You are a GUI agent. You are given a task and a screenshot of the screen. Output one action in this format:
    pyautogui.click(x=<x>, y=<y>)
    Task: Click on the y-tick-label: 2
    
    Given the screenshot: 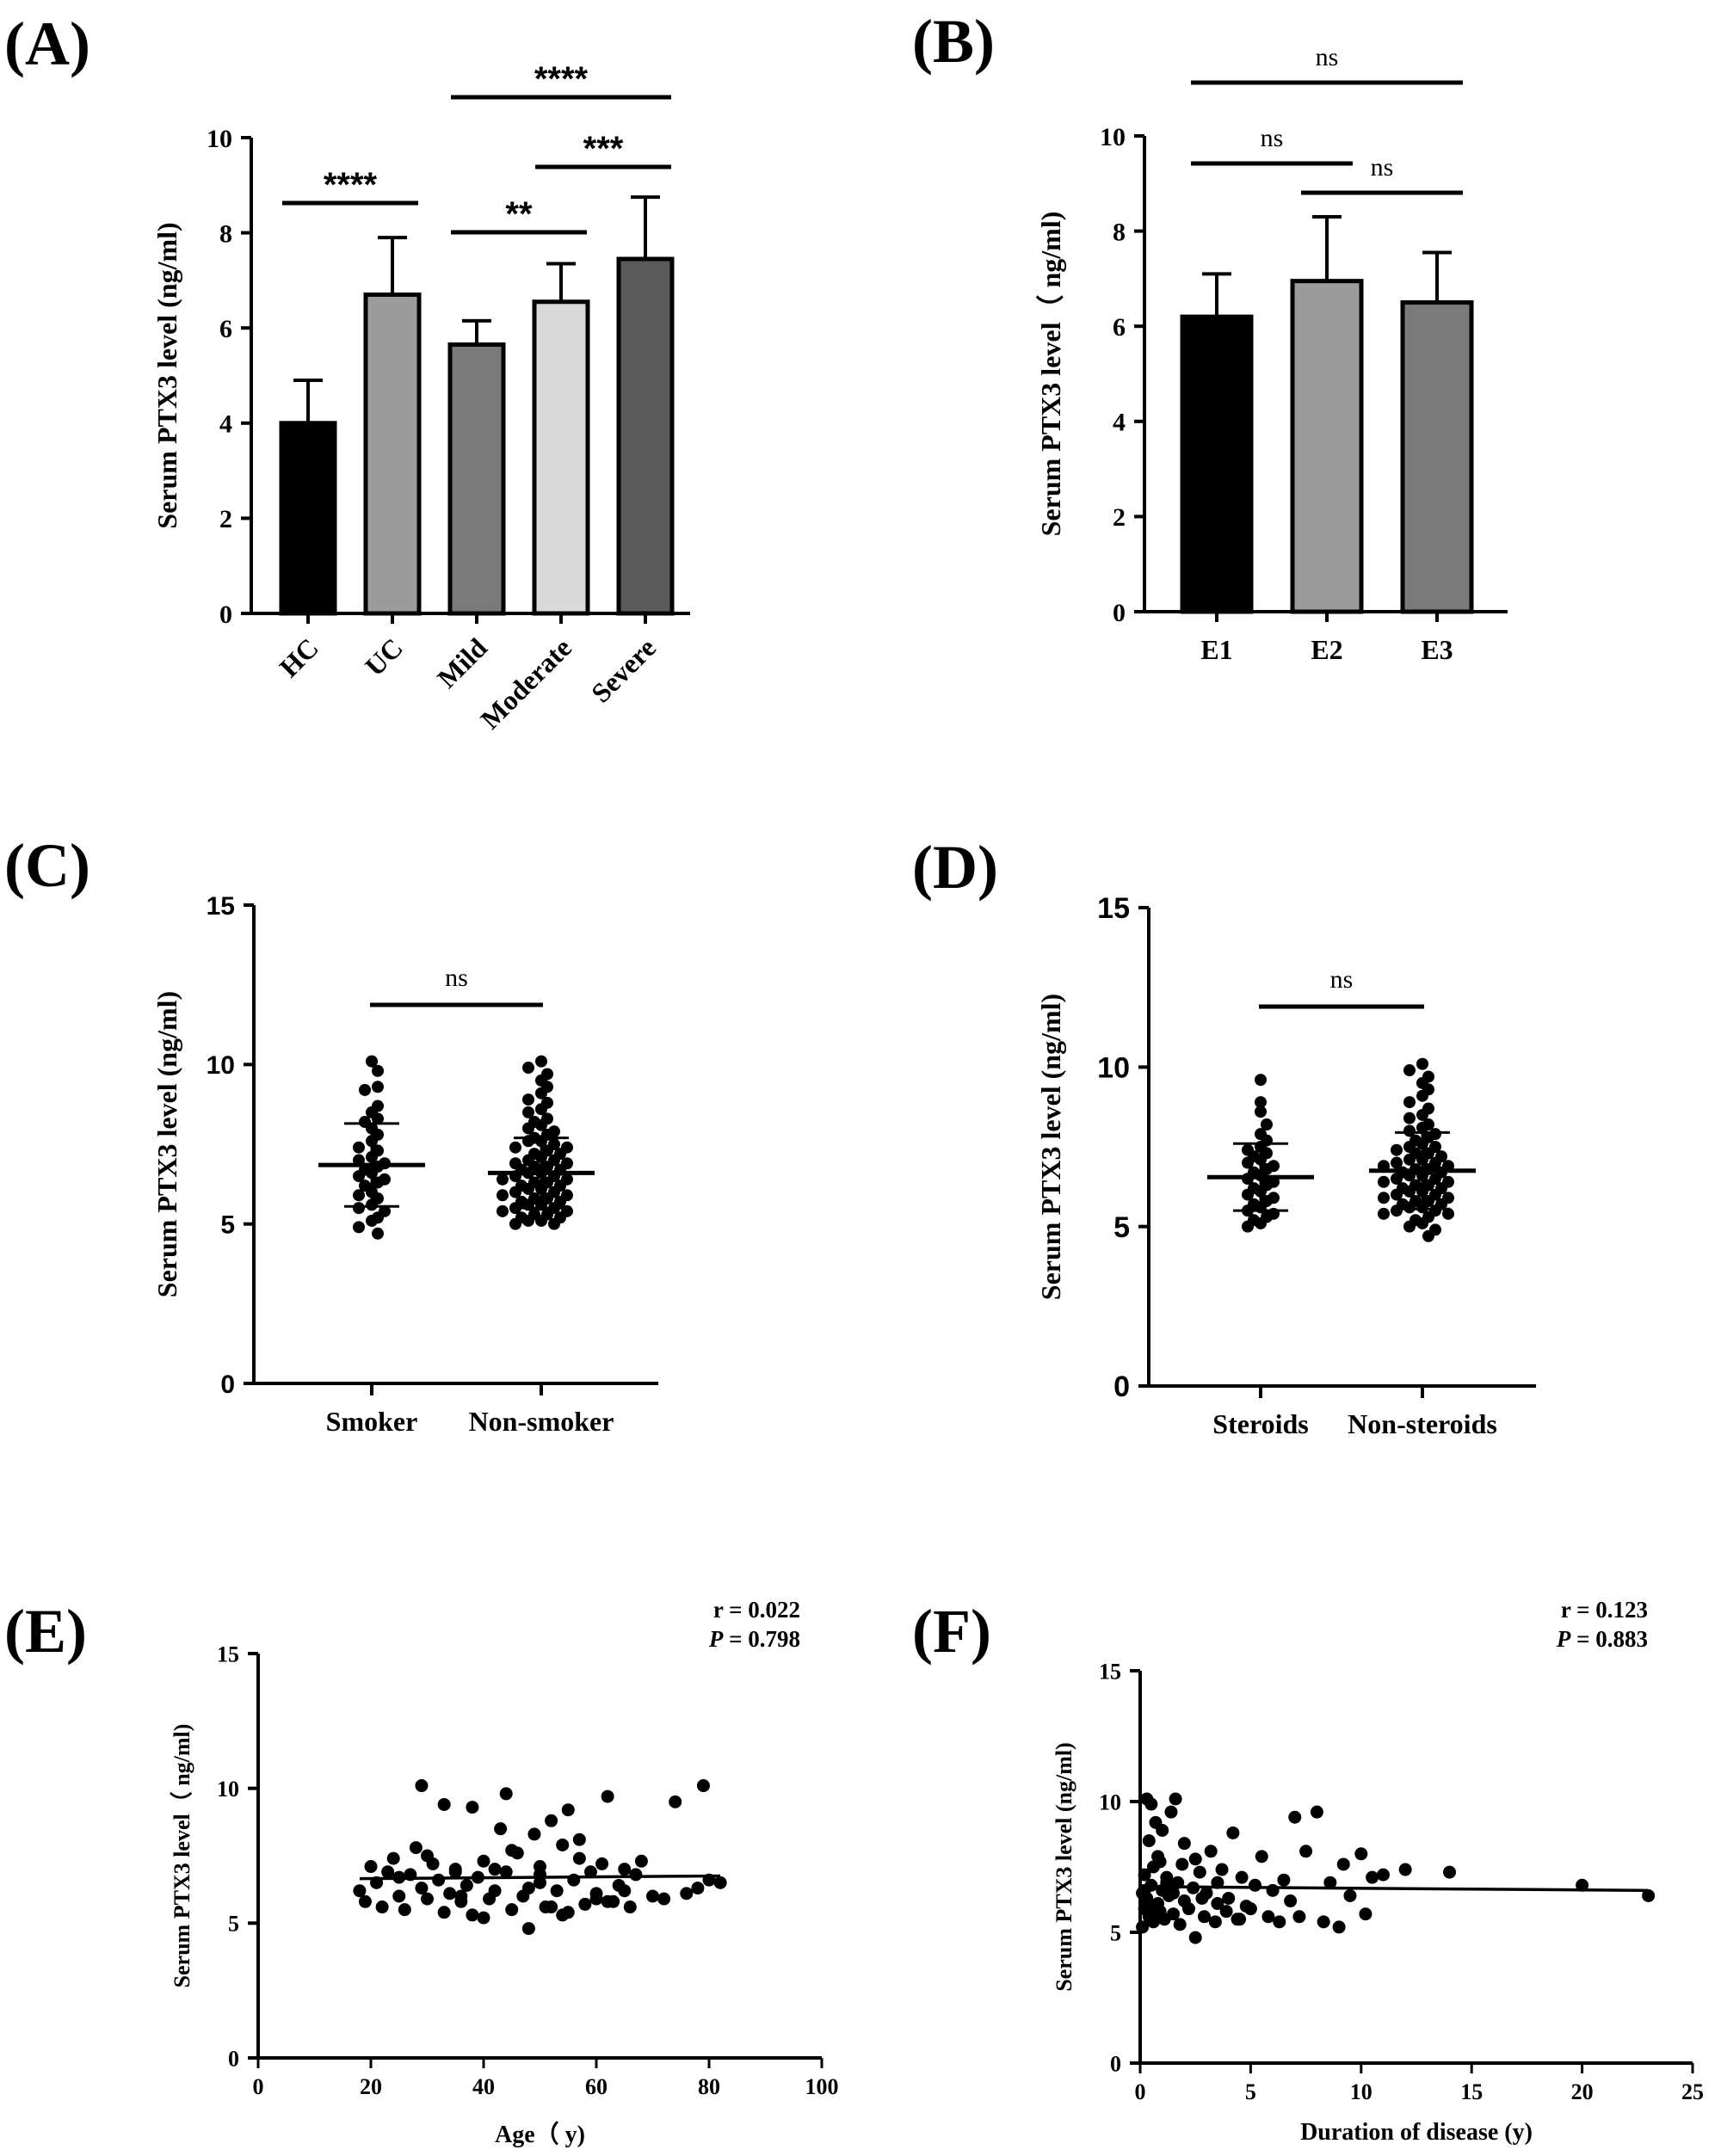 What is the action you would take?
    pyautogui.click(x=1119, y=517)
    